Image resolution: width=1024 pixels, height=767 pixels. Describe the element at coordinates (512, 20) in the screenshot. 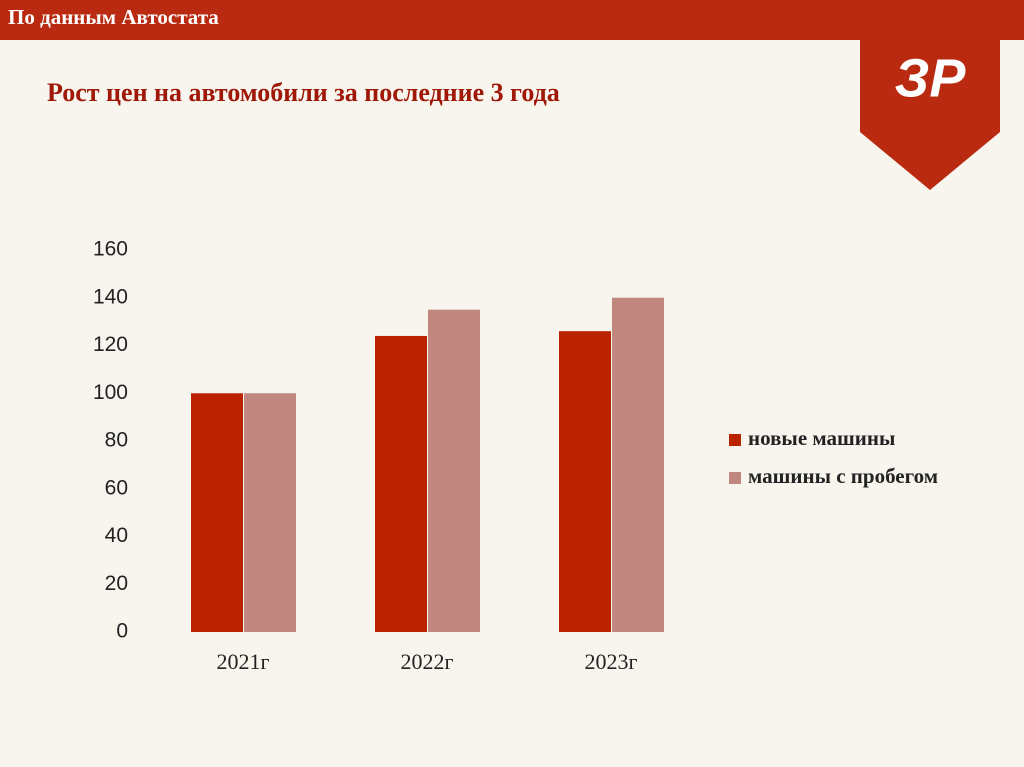

I see `header-bar` at that location.